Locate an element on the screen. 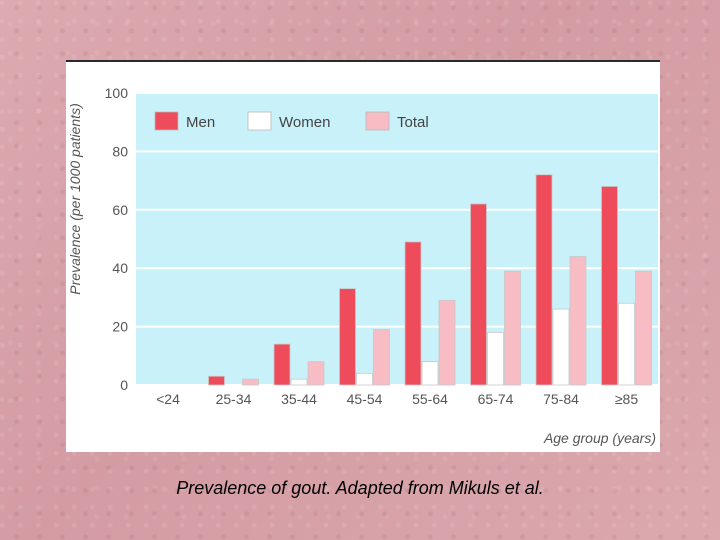  x-tick-label: 25-34 is located at coordinates (234, 399).